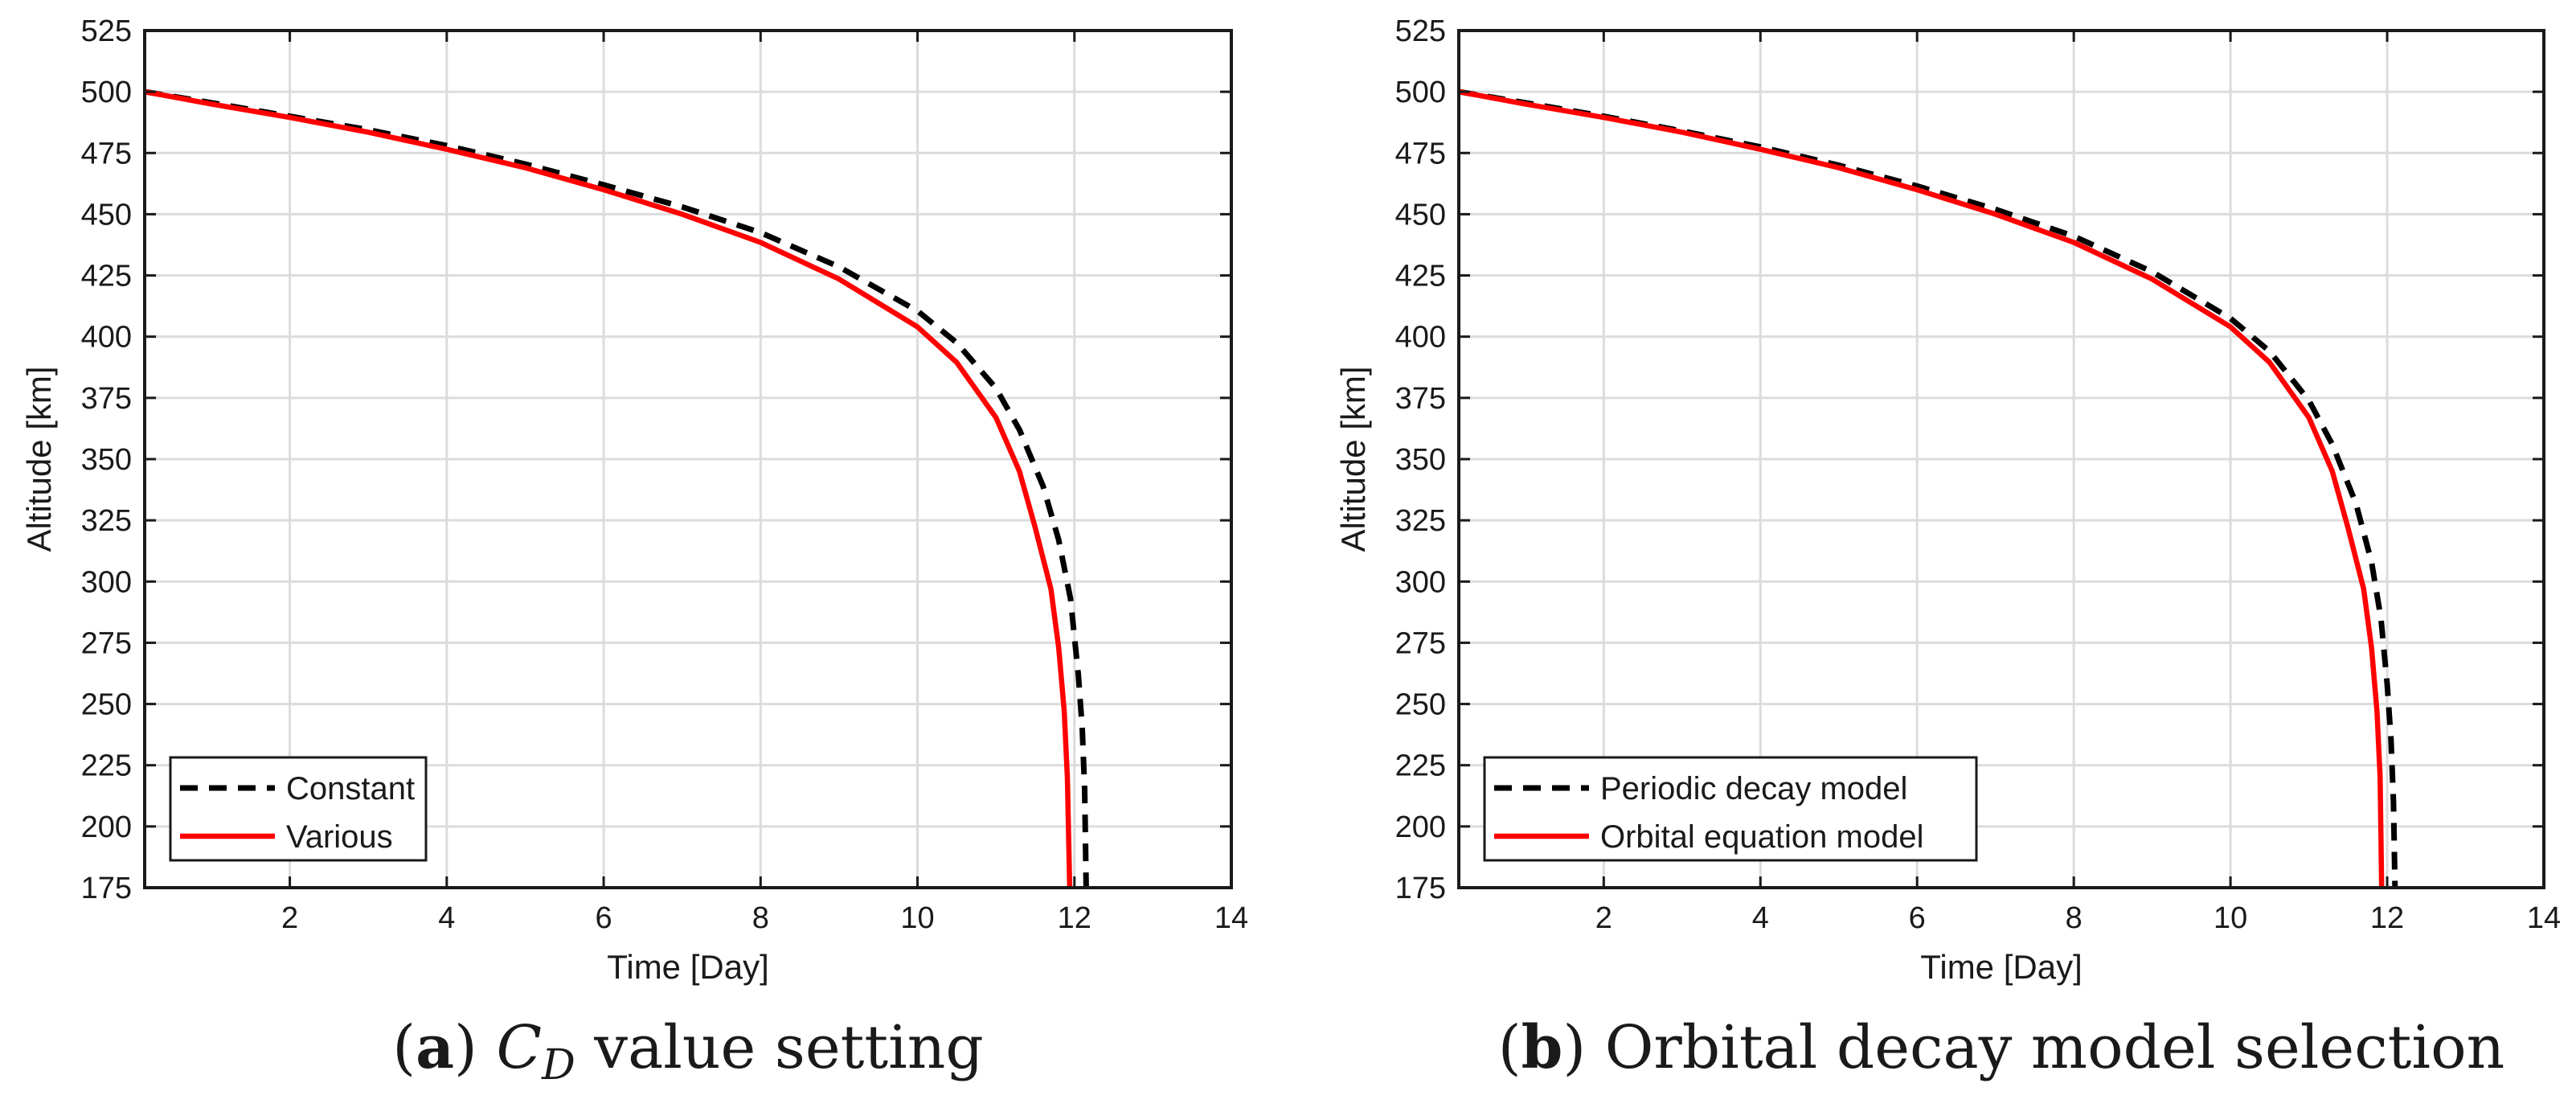  Describe the element at coordinates (435, 1047) in the screenshot. I see `caption-letter: a` at that location.